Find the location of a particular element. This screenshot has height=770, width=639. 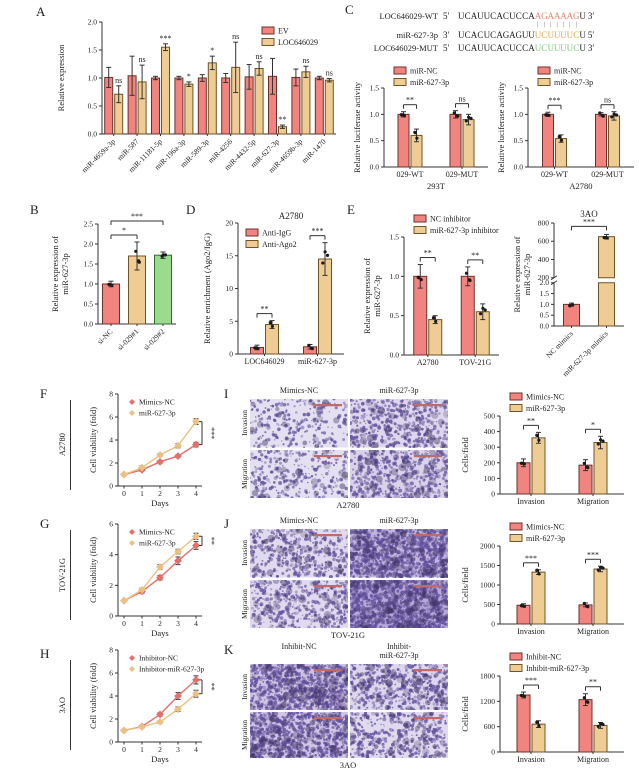

panel-letter-K: K is located at coordinates (229, 649).